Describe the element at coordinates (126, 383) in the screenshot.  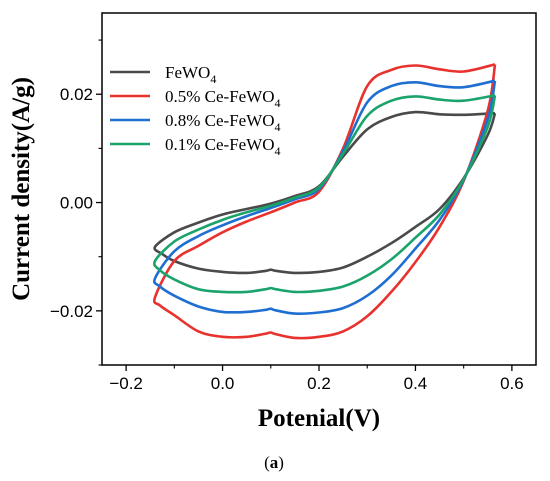
I see `x-tick-label: −0.2` at that location.